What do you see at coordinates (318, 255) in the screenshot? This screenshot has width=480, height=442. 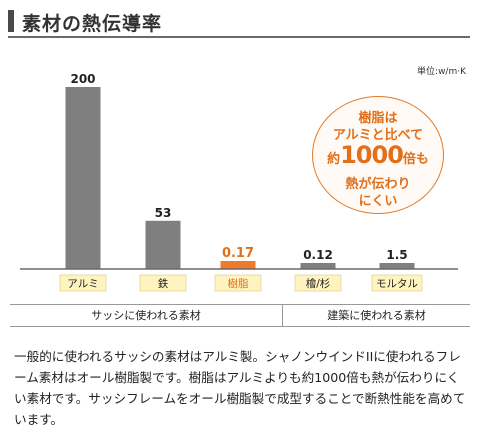 I see `bar-value-label-3: 0.12` at bounding box center [318, 255].